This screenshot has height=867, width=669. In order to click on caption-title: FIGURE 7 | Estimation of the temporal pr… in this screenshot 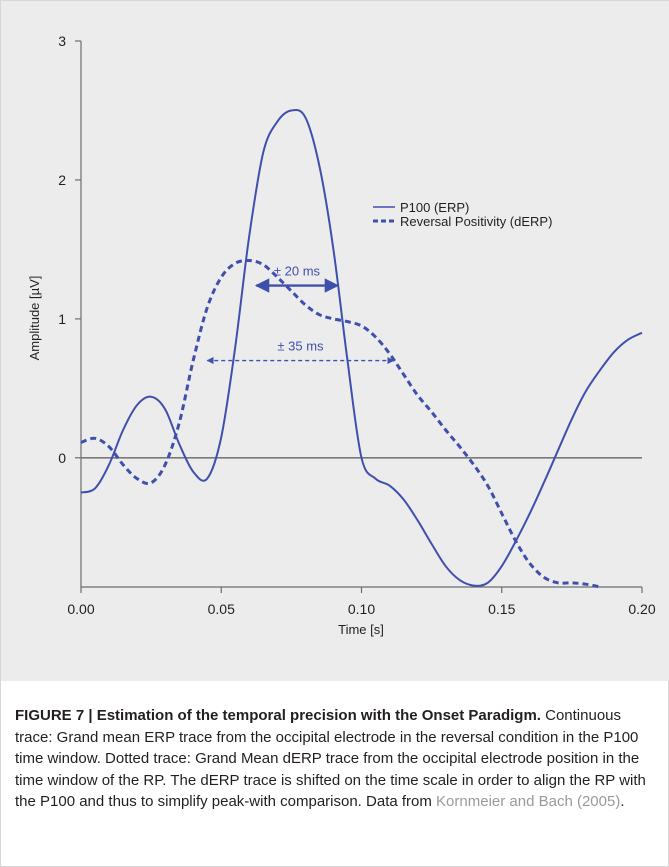, I will do `click(278, 715)`.